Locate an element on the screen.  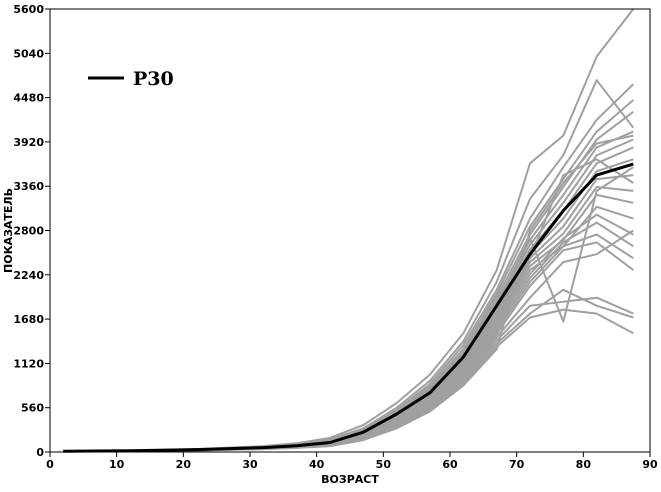
x-tick-label: 40 is located at coordinates (317, 464).